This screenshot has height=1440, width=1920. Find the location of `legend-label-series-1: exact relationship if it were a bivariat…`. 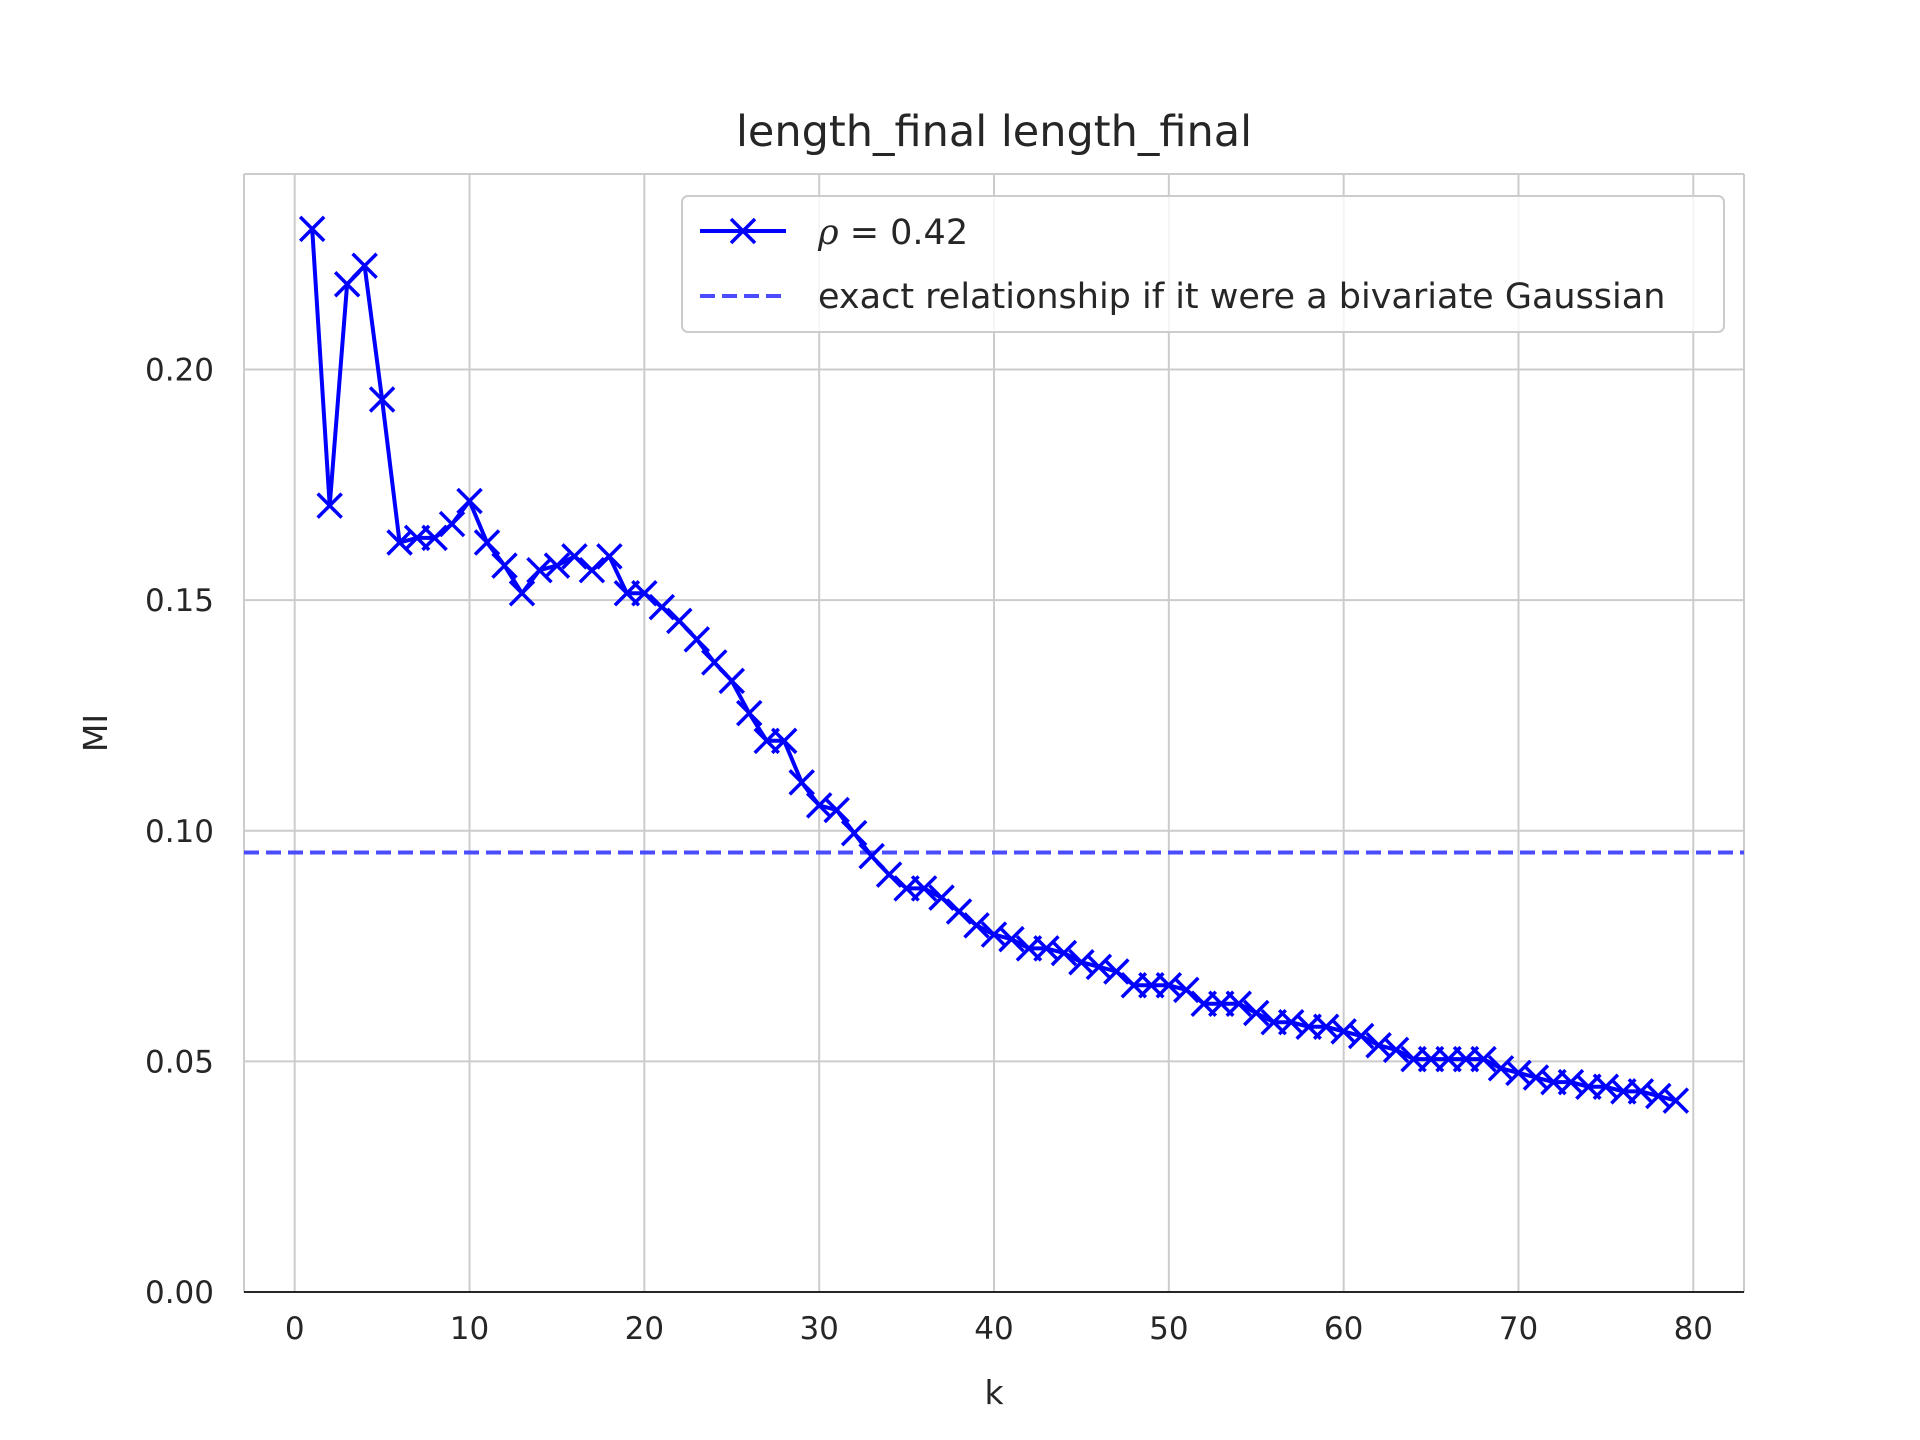

legend-label-series-1: exact relationship if it were a bivariat… is located at coordinates (1241, 297).